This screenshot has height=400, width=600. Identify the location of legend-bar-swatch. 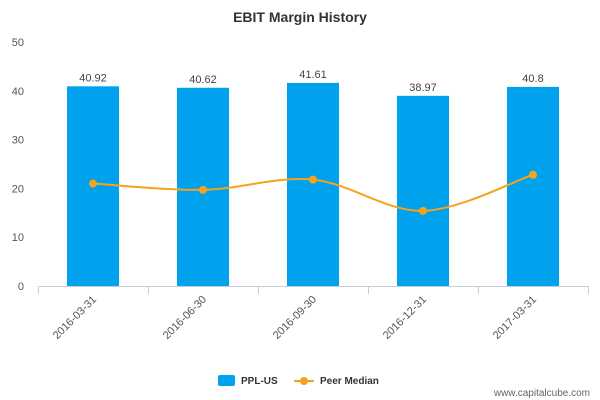
(226, 380).